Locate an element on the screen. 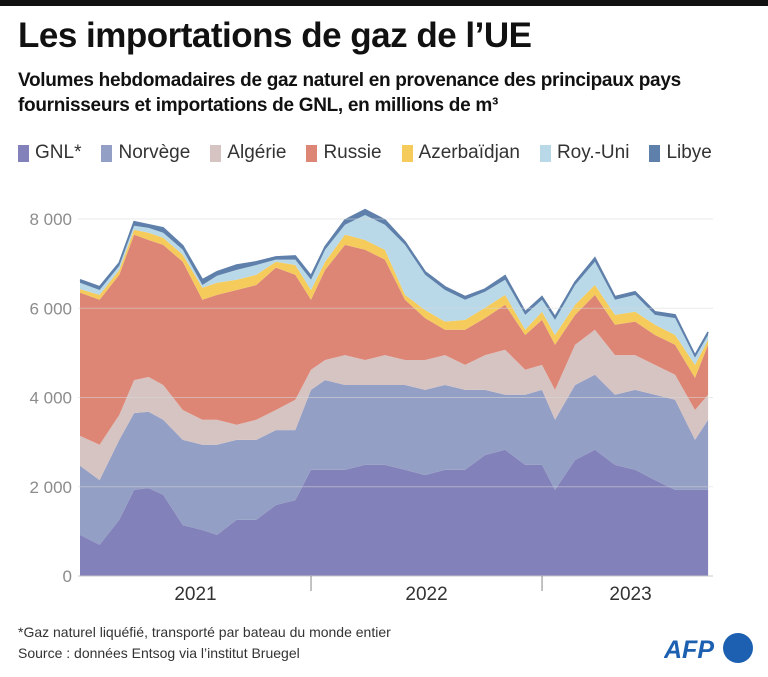 The width and height of the screenshot is (768, 677). legend-item-roy-uni: Roy.-Uni is located at coordinates (584, 153).